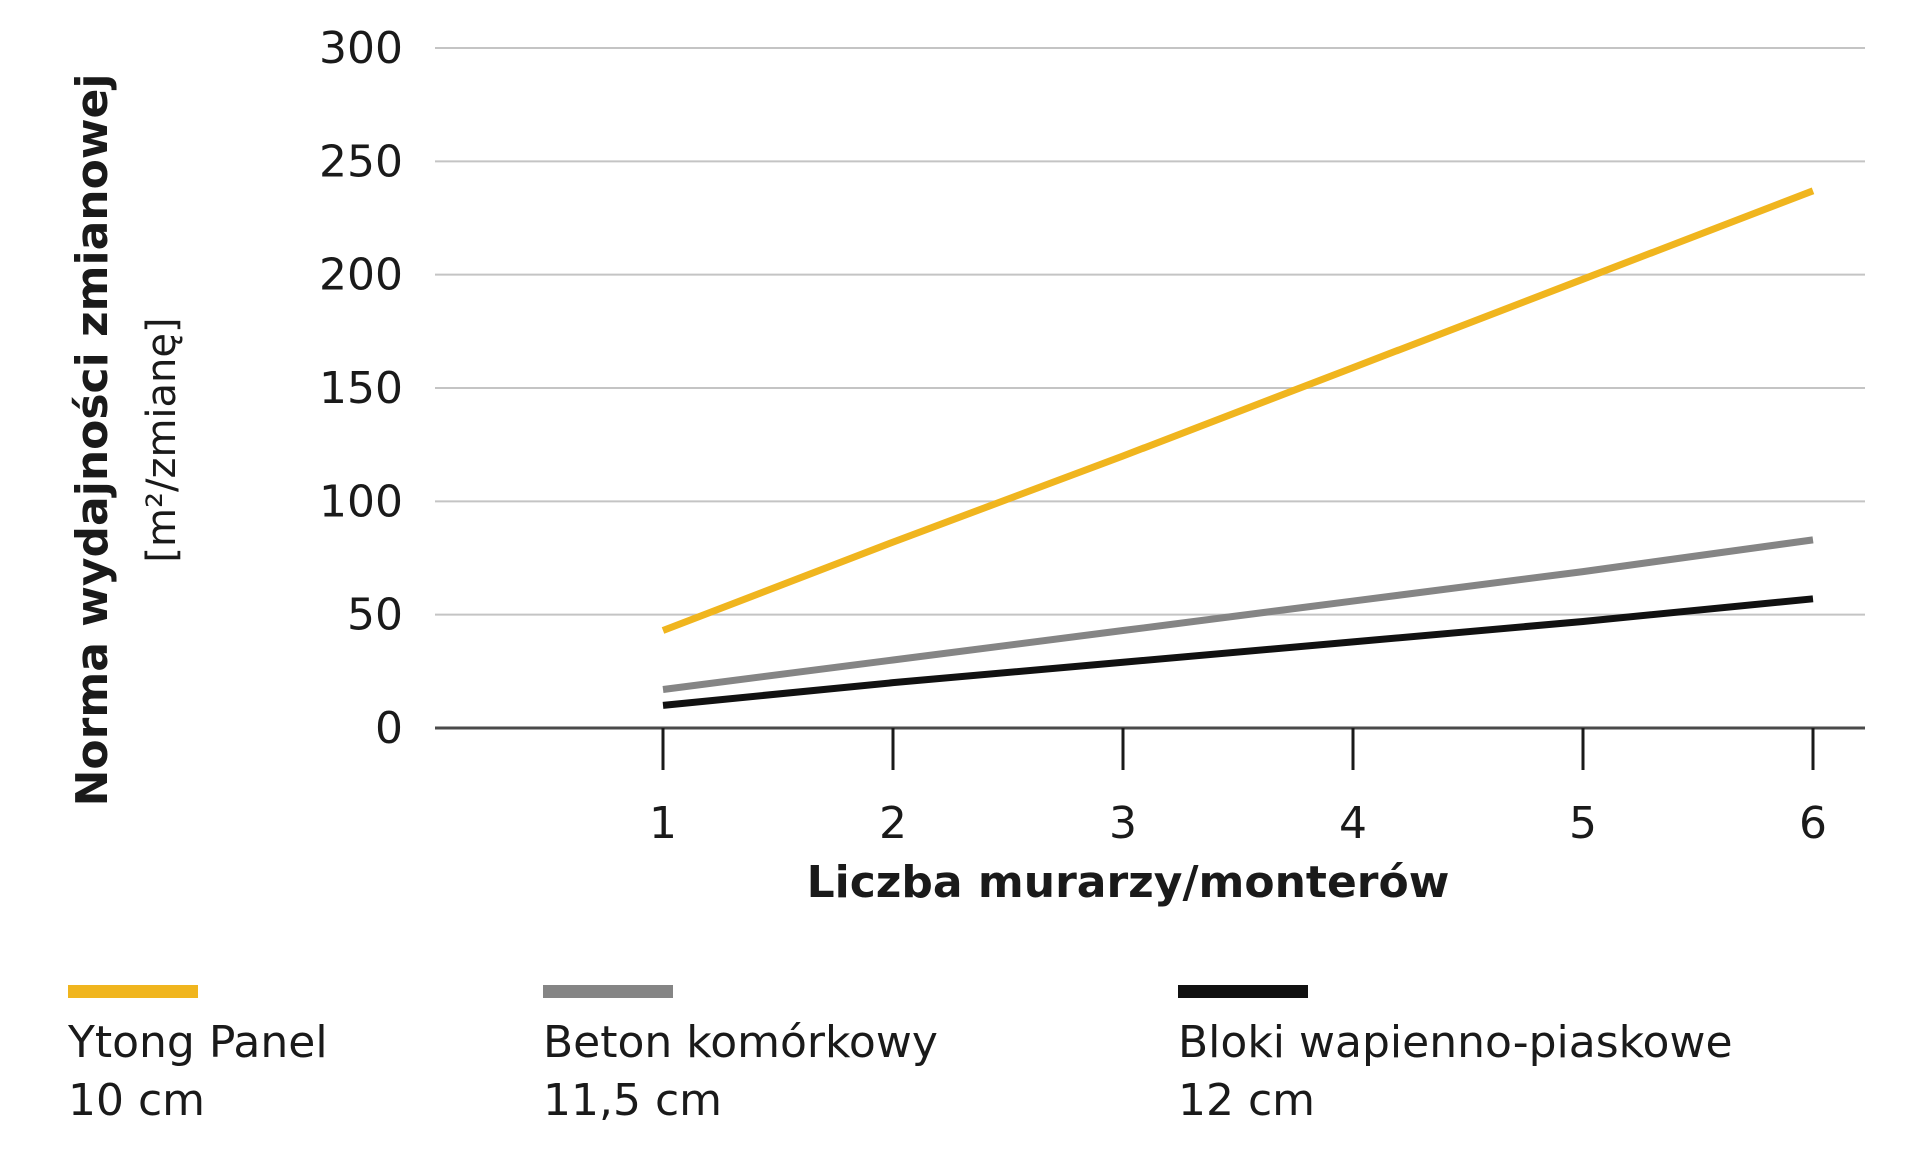 This screenshot has height=1152, width=1920. Describe the element at coordinates (375, 615) in the screenshot. I see `y-tick-label: 50` at that location.